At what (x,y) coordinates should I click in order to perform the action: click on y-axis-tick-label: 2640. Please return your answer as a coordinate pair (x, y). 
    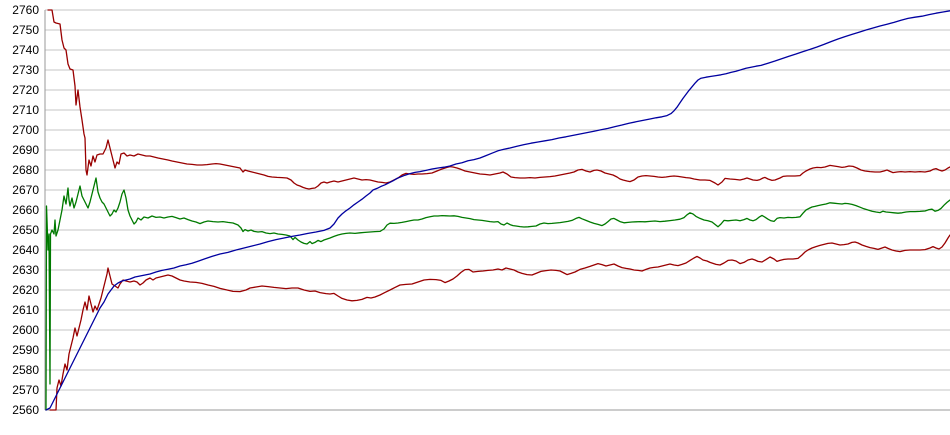
    Looking at the image, I should click on (25, 250).